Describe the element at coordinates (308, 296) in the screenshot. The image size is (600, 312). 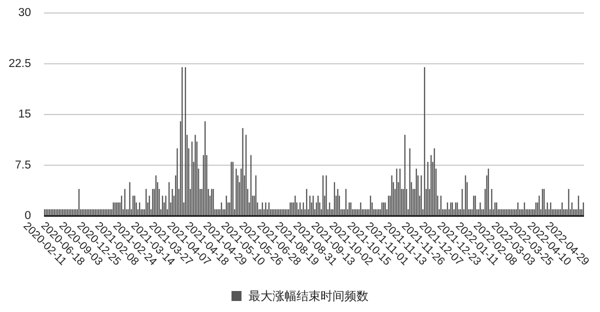
I see `legend-label: 最大涨幅结束时间频数` at that location.